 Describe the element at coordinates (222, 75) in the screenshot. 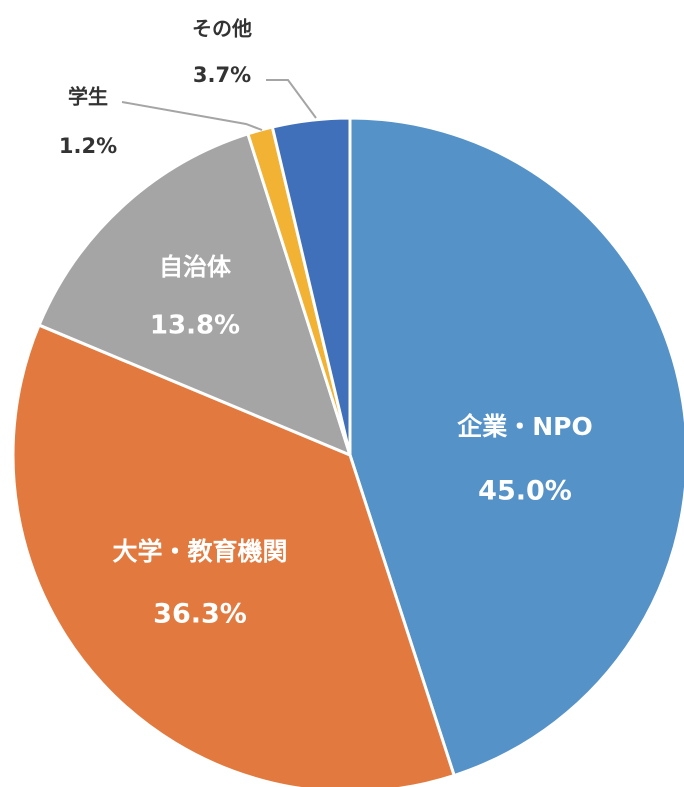

I see `value-label: 3.7%` at that location.